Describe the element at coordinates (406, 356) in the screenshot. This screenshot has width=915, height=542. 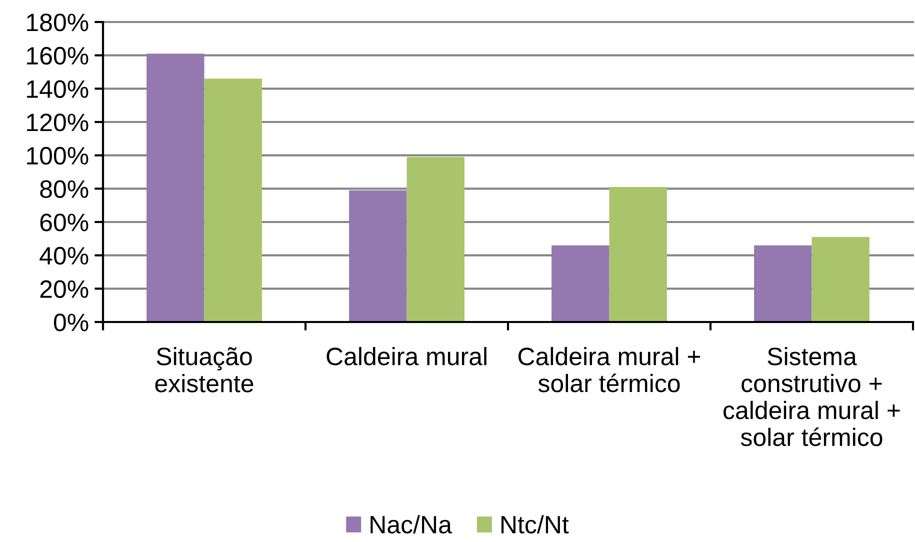
I see `x-tick-label: Caldeira mural` at that location.